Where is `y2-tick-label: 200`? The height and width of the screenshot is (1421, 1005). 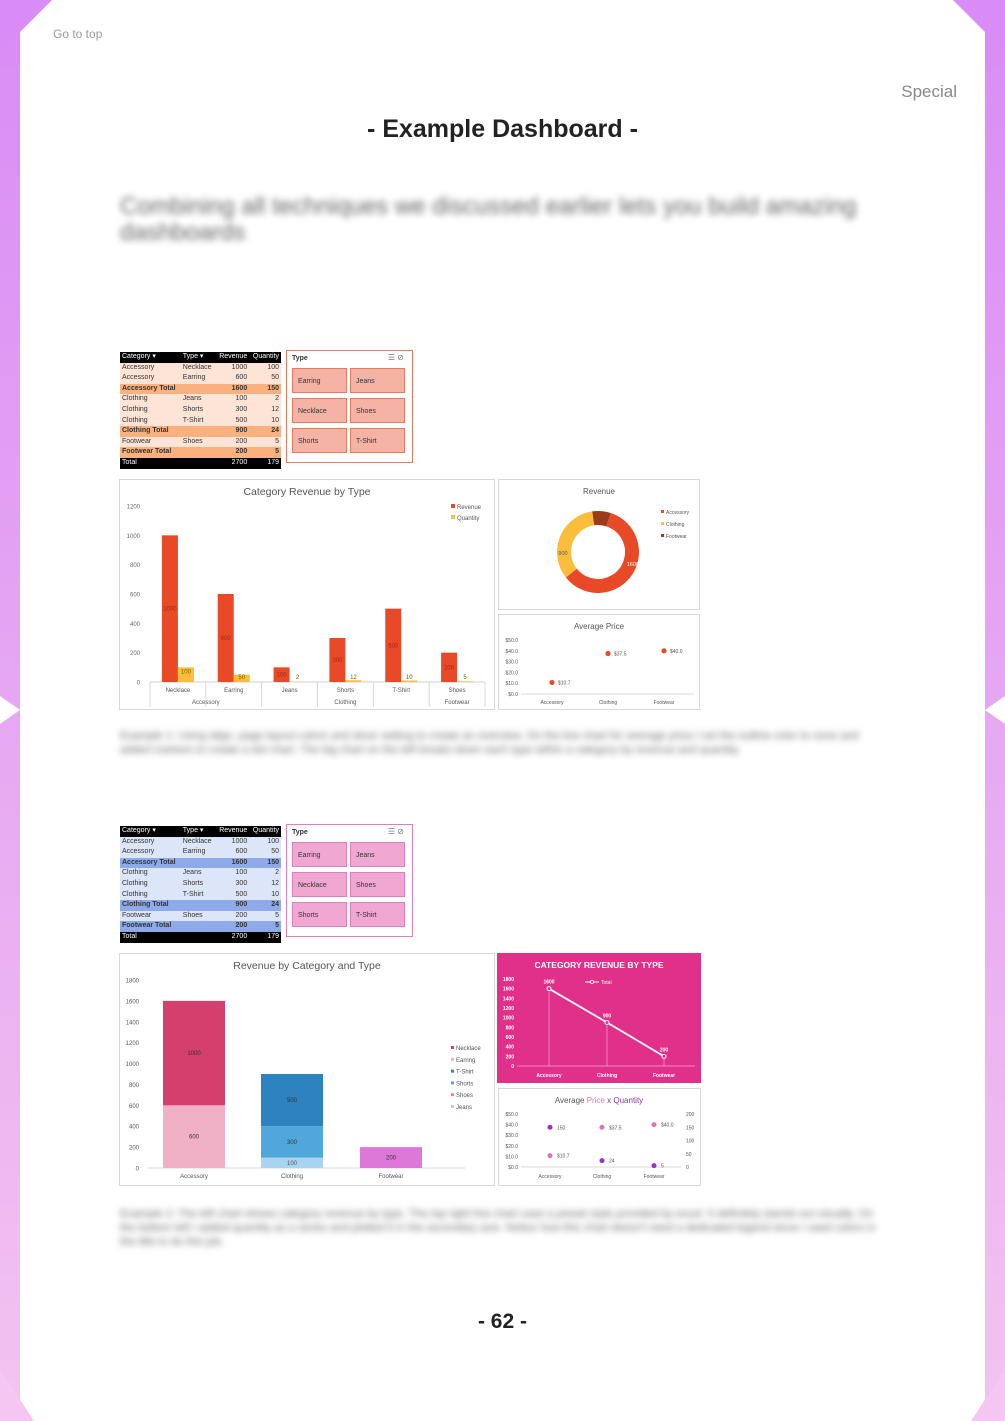
y2-tick-label: 200 is located at coordinates (690, 1115).